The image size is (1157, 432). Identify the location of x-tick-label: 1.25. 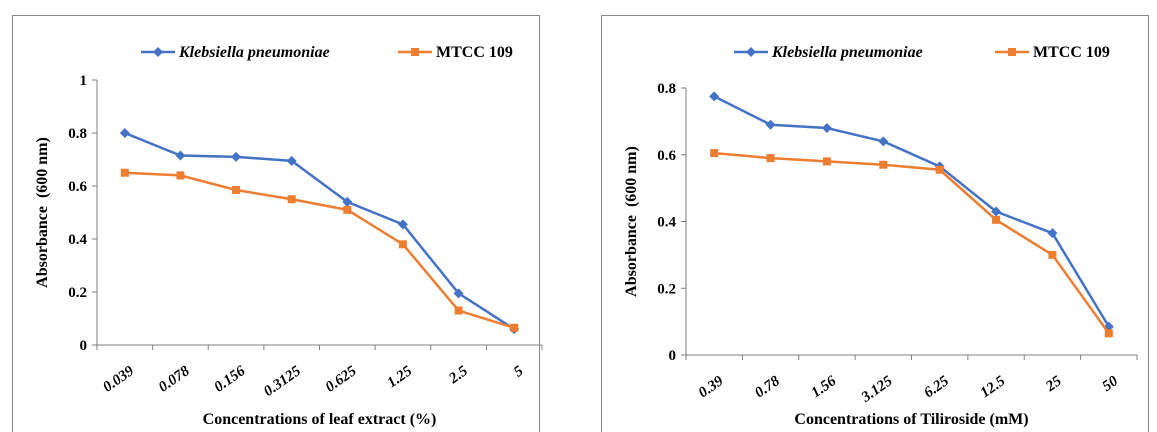
(400, 377).